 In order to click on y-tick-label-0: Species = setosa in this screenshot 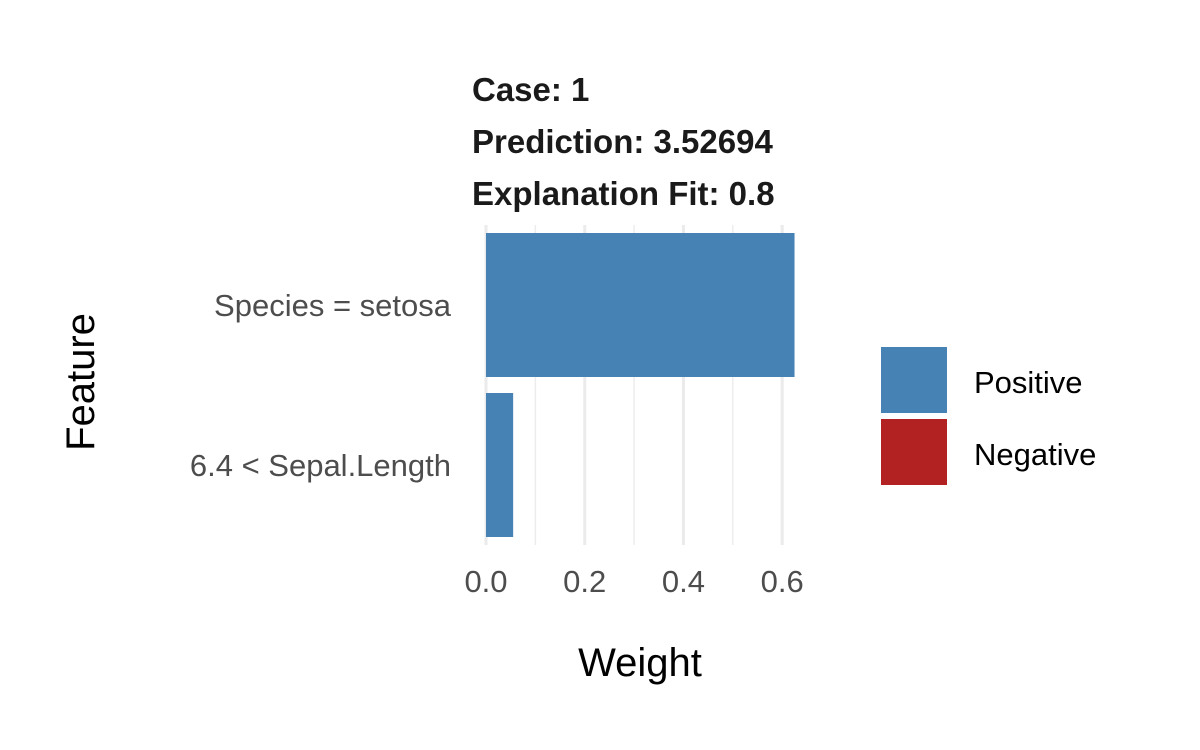, I will do `click(333, 305)`.